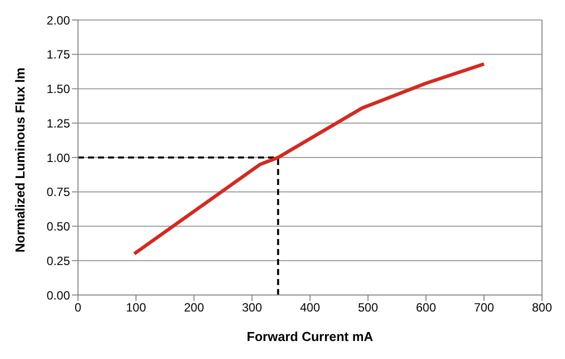 Image resolution: width=565 pixels, height=359 pixels. Describe the element at coordinates (484, 307) in the screenshot. I see `x-tick-label: 700` at that location.